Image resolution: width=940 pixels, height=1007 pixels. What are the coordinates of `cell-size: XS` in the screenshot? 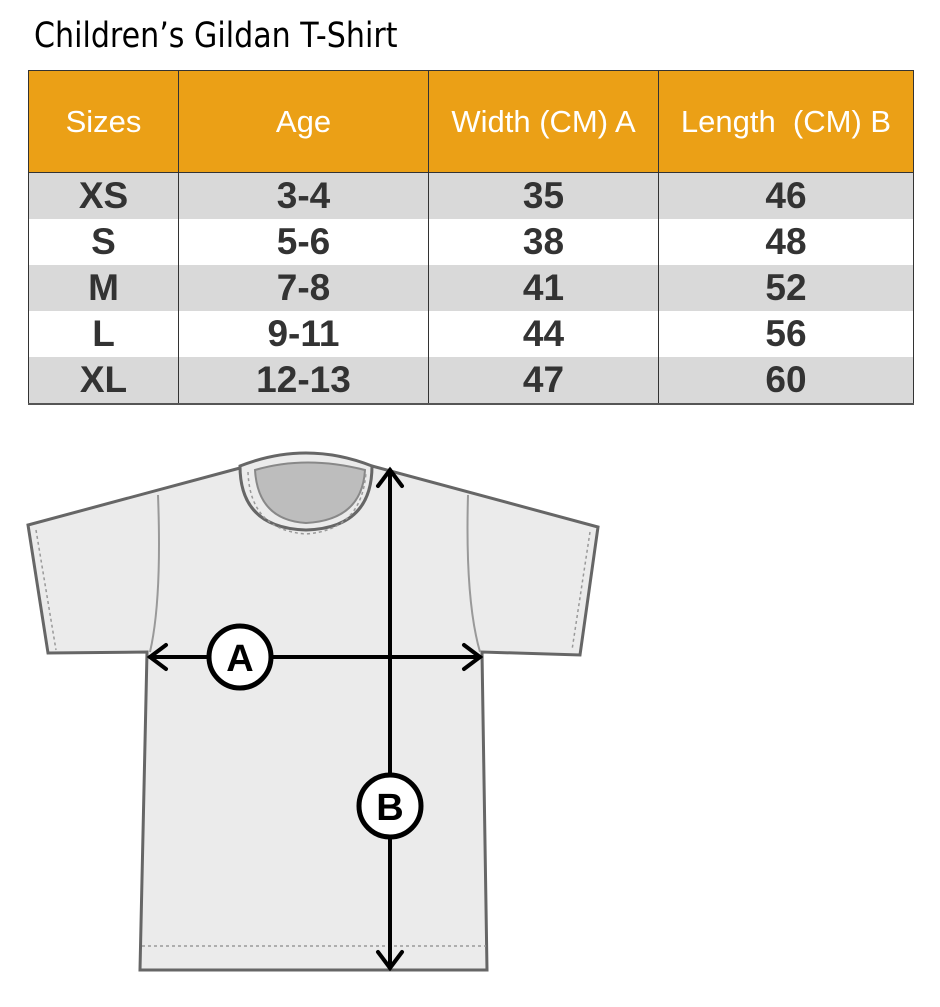 It's located at (103, 195).